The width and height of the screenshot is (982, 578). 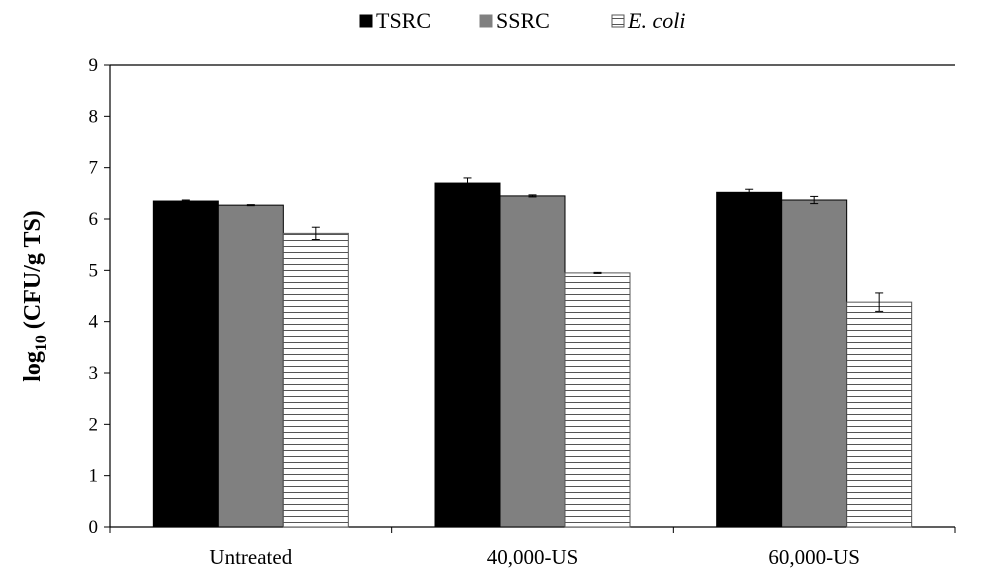 I want to click on y-tick-label: 1, so click(x=94, y=476).